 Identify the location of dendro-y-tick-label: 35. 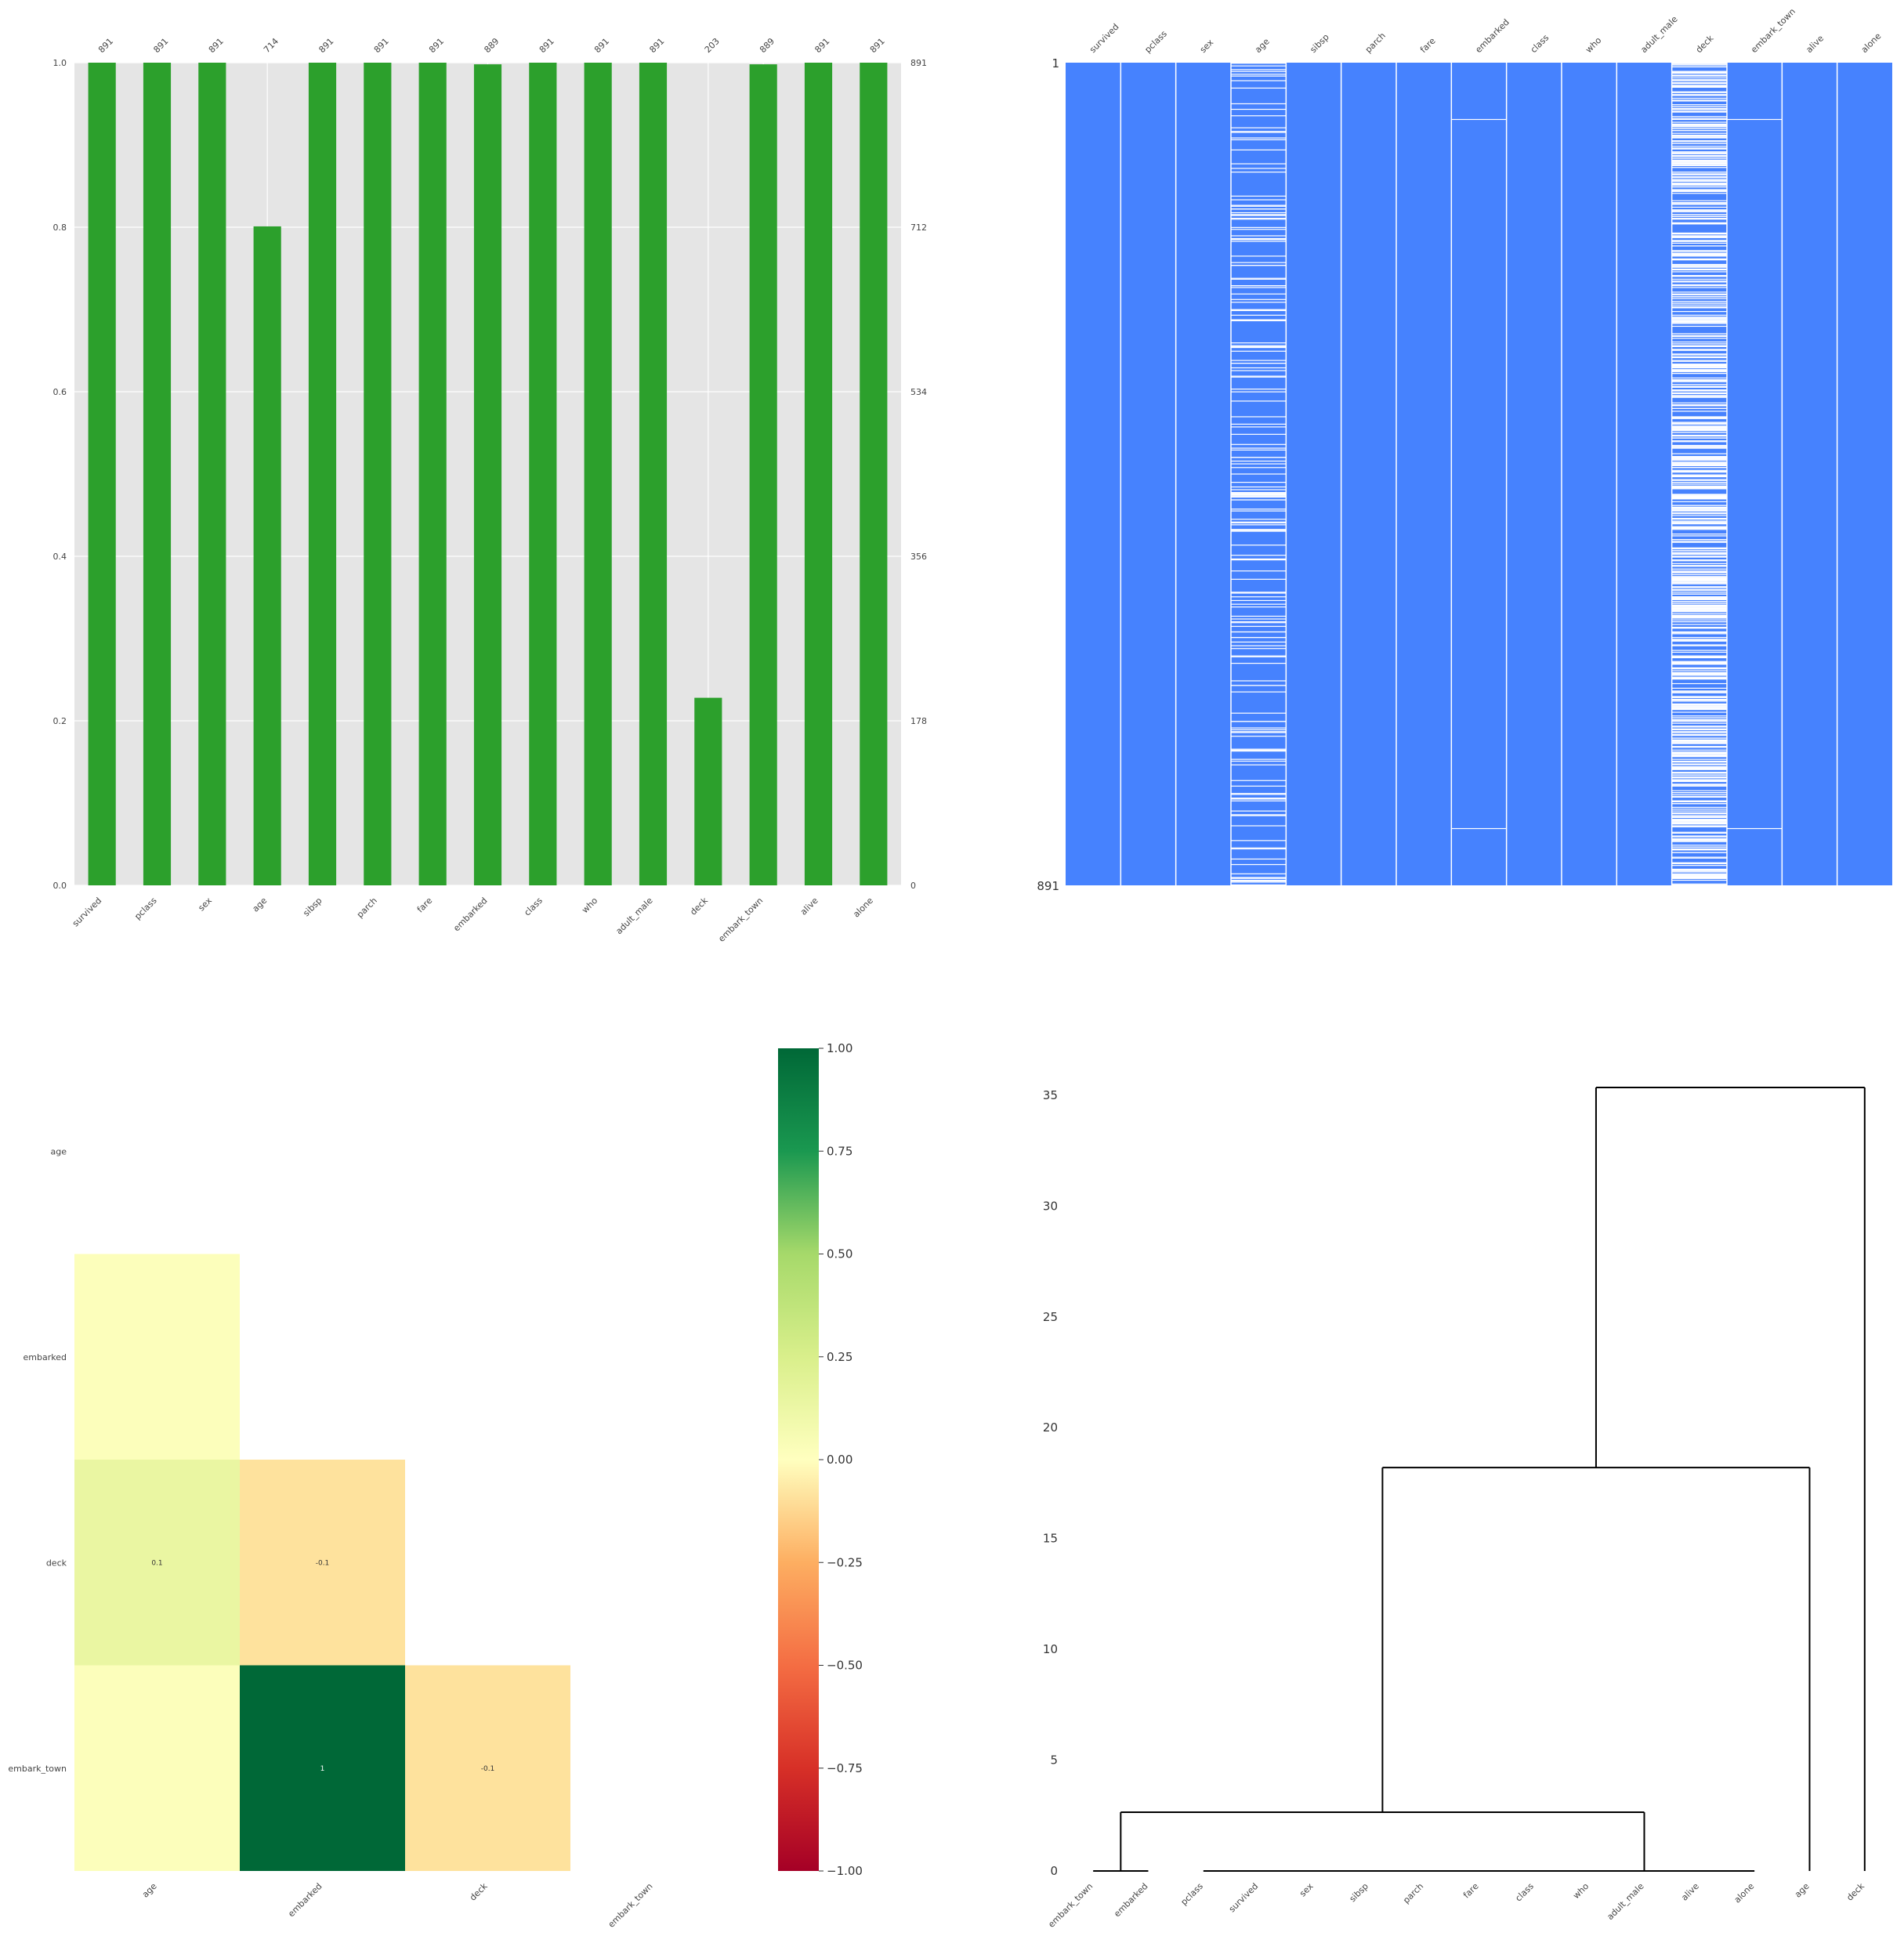
(1050, 1095).